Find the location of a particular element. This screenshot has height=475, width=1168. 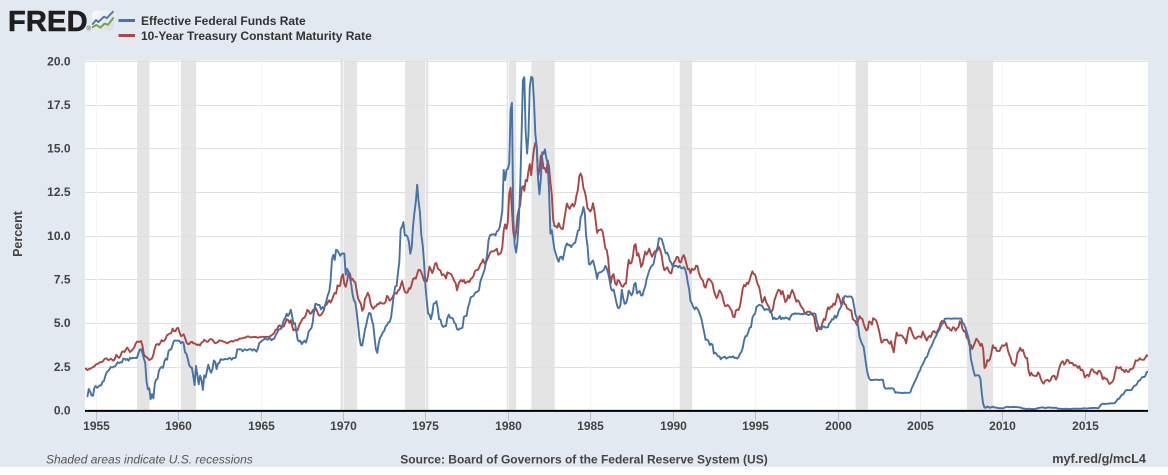

svg-text: 1980 is located at coordinates (508, 426).